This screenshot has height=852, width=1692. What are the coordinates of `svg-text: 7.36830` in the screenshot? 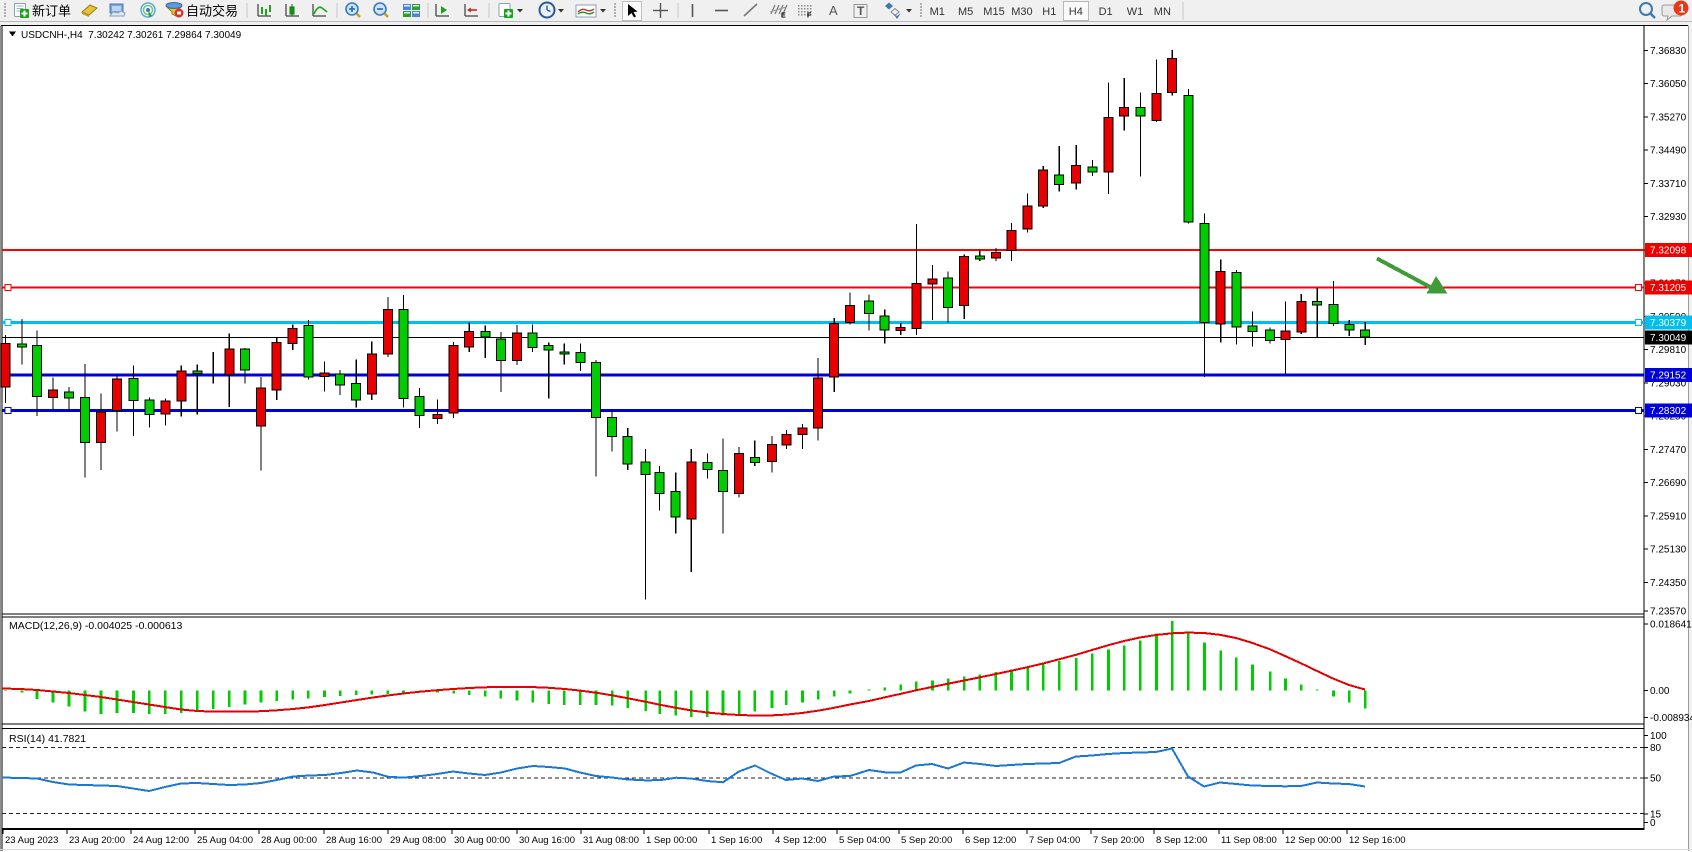 It's located at (1668, 51).